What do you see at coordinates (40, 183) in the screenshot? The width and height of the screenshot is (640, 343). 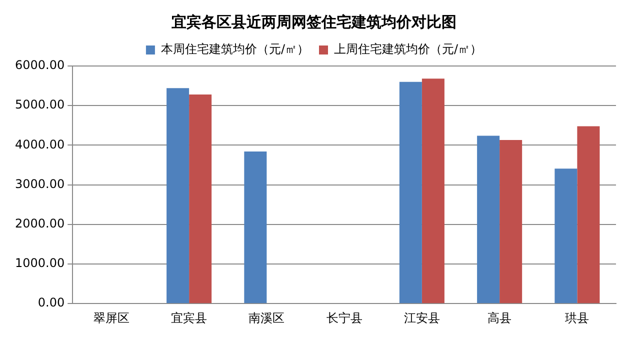 I see `y-tick-label: 3000.00` at bounding box center [40, 183].